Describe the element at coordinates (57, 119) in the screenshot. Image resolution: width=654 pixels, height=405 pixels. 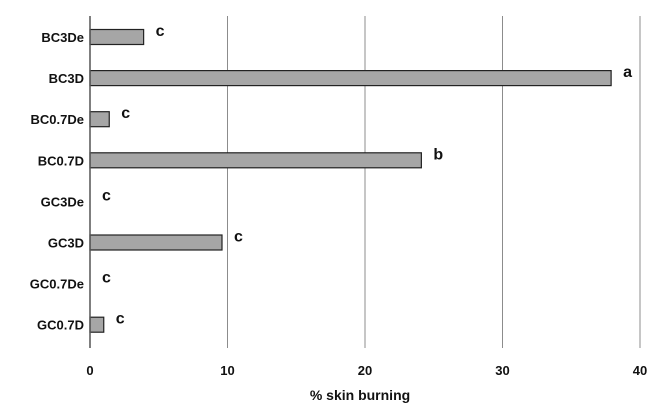
I see `category-label: BC0.7De` at that location.